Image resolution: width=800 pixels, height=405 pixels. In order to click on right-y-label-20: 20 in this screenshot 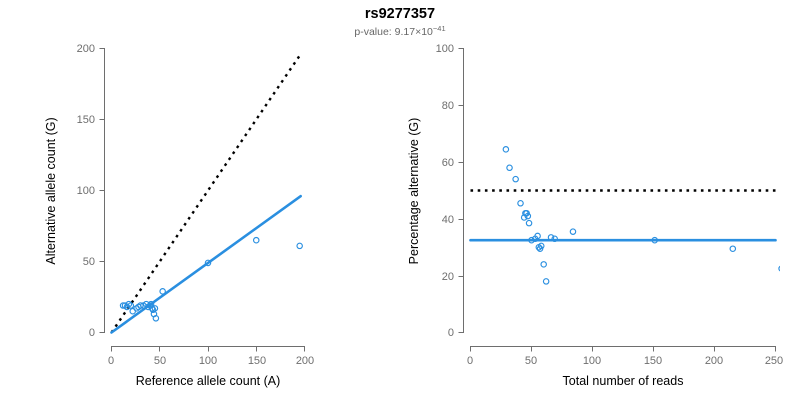, I will do `click(448, 277)`.